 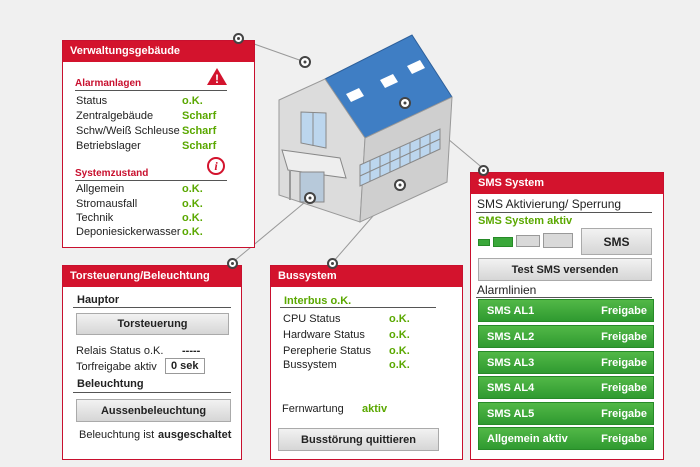 I want to click on alarm-row-zentral-label: Zentralgebäude, so click(x=115, y=116).